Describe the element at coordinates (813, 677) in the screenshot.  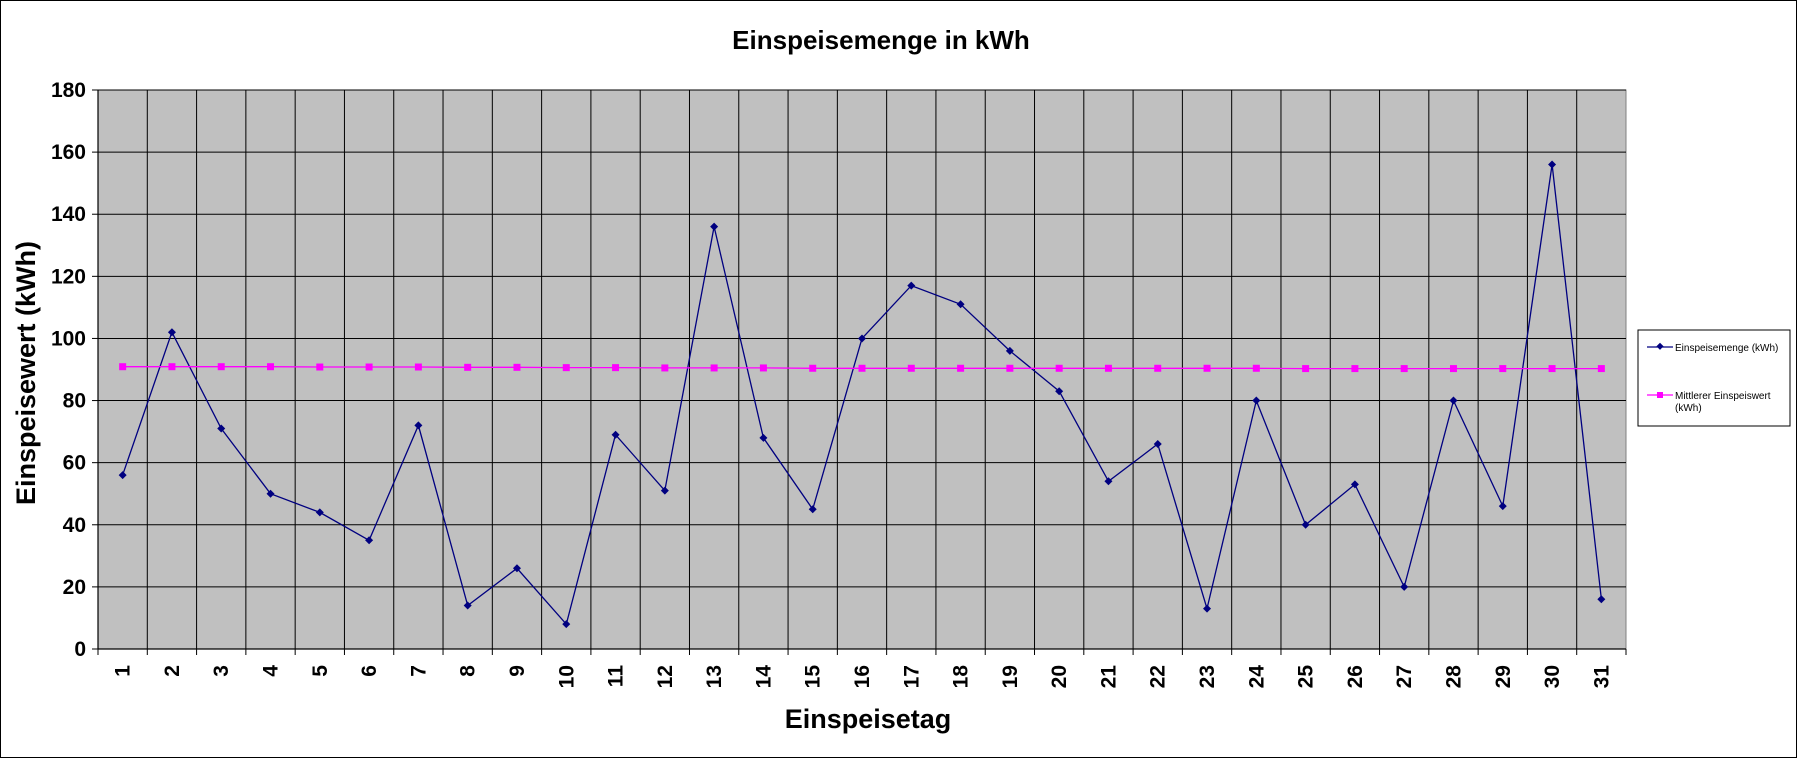
I see `x-tick-label: 15` at that location.